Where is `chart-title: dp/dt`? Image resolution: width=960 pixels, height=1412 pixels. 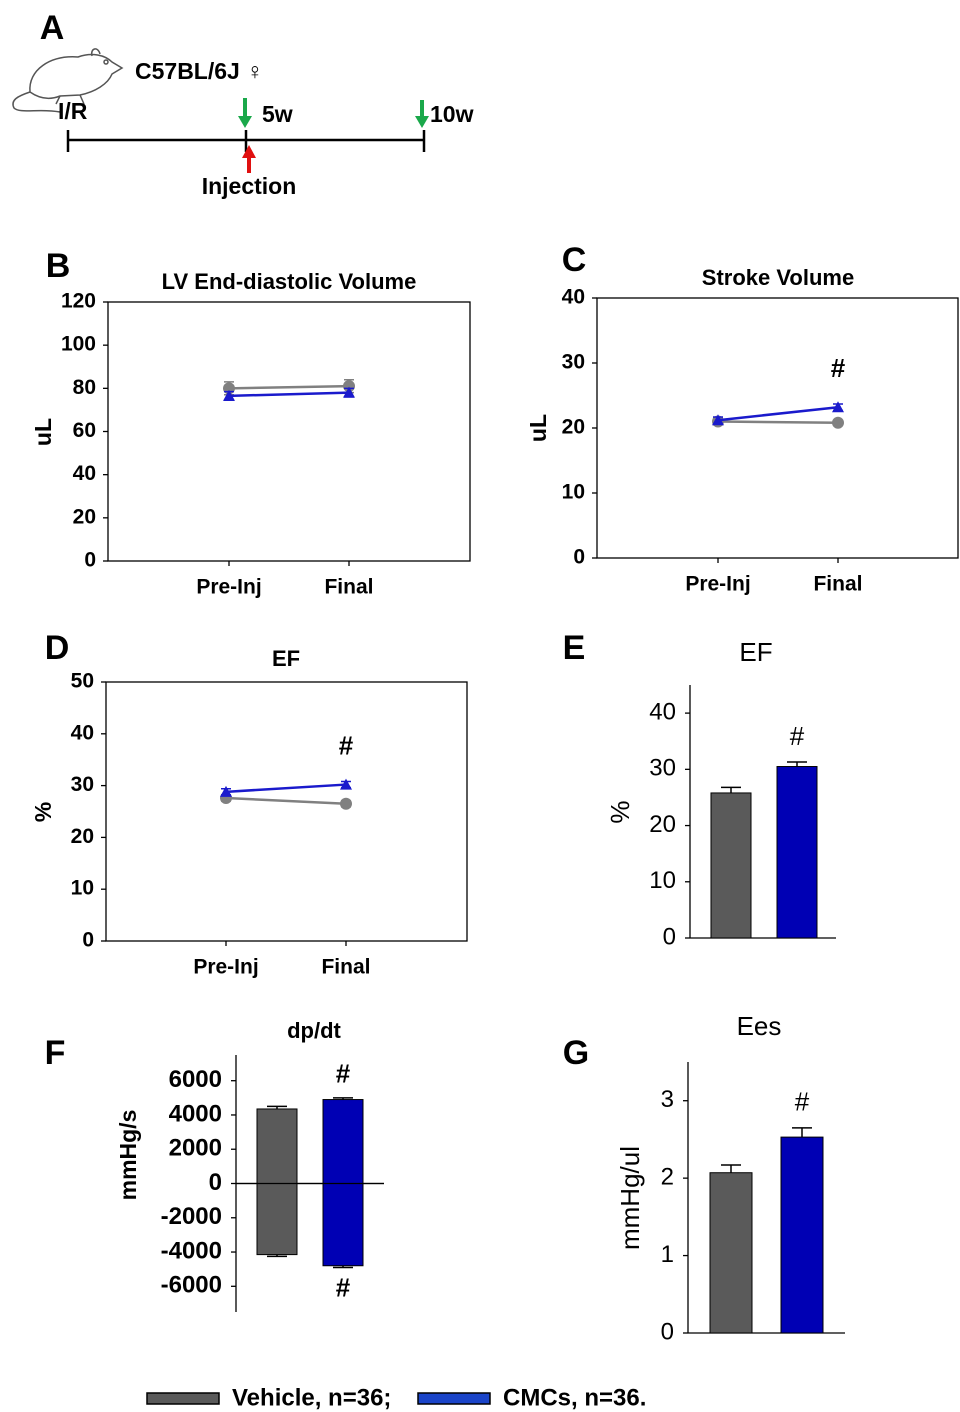 chart-title: dp/dt is located at coordinates (314, 1030).